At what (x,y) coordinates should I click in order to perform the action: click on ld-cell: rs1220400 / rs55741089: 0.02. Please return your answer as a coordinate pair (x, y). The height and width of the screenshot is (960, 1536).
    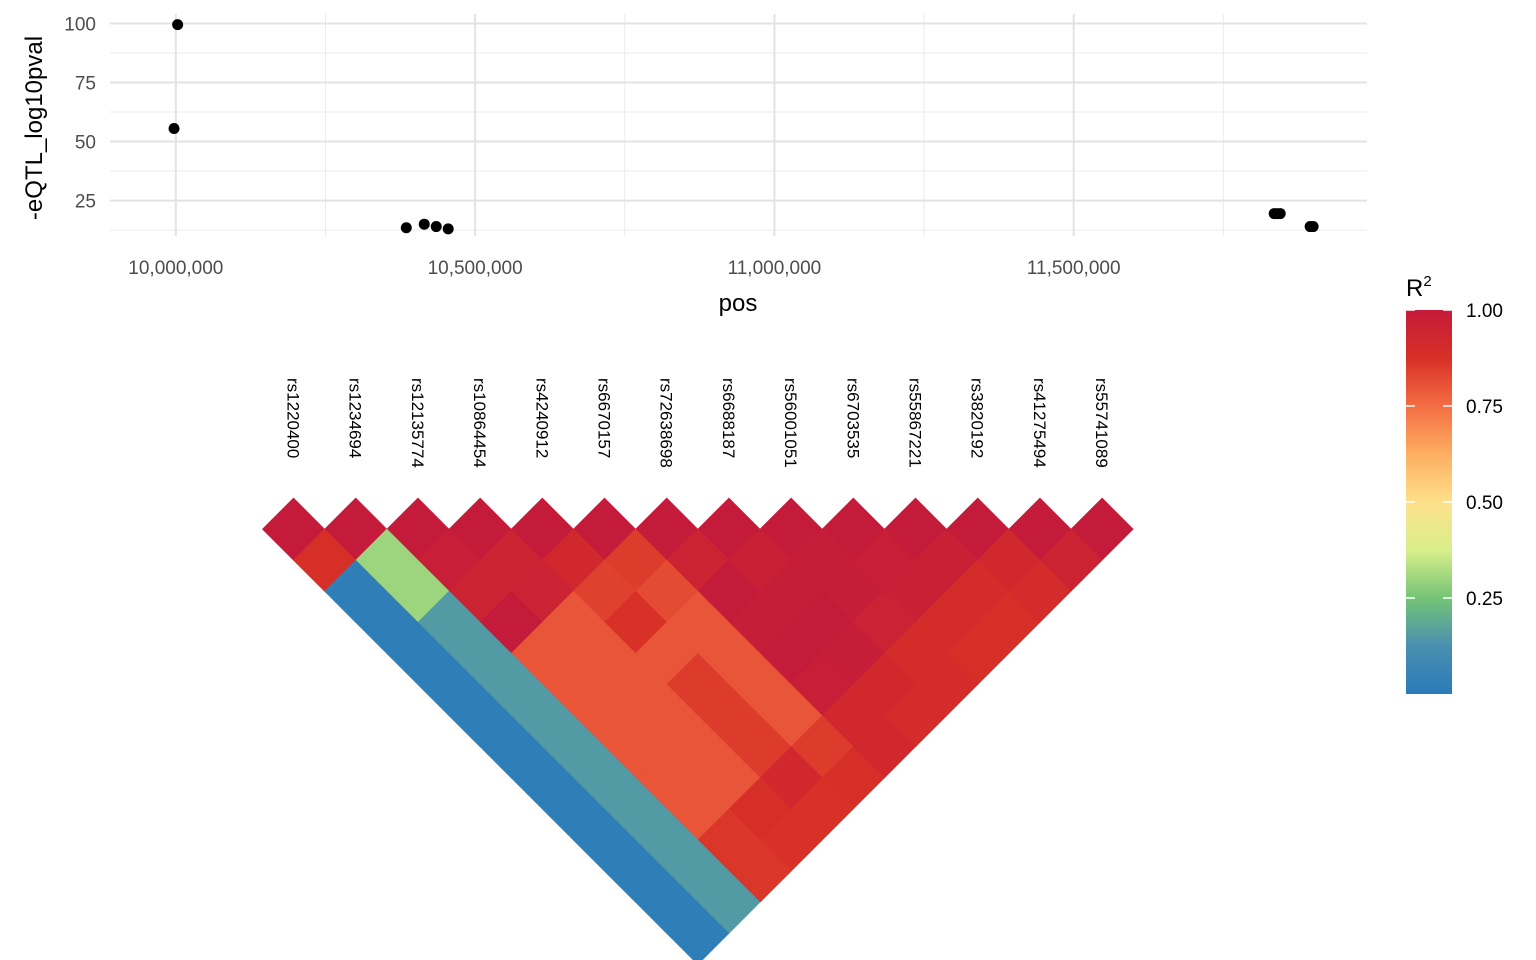
    Looking at the image, I should click on (698, 930).